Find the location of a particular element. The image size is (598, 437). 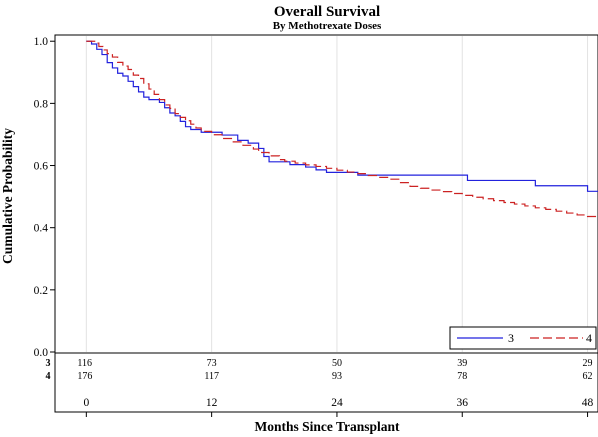

x-tick-label-0: 0 is located at coordinates (86, 403).